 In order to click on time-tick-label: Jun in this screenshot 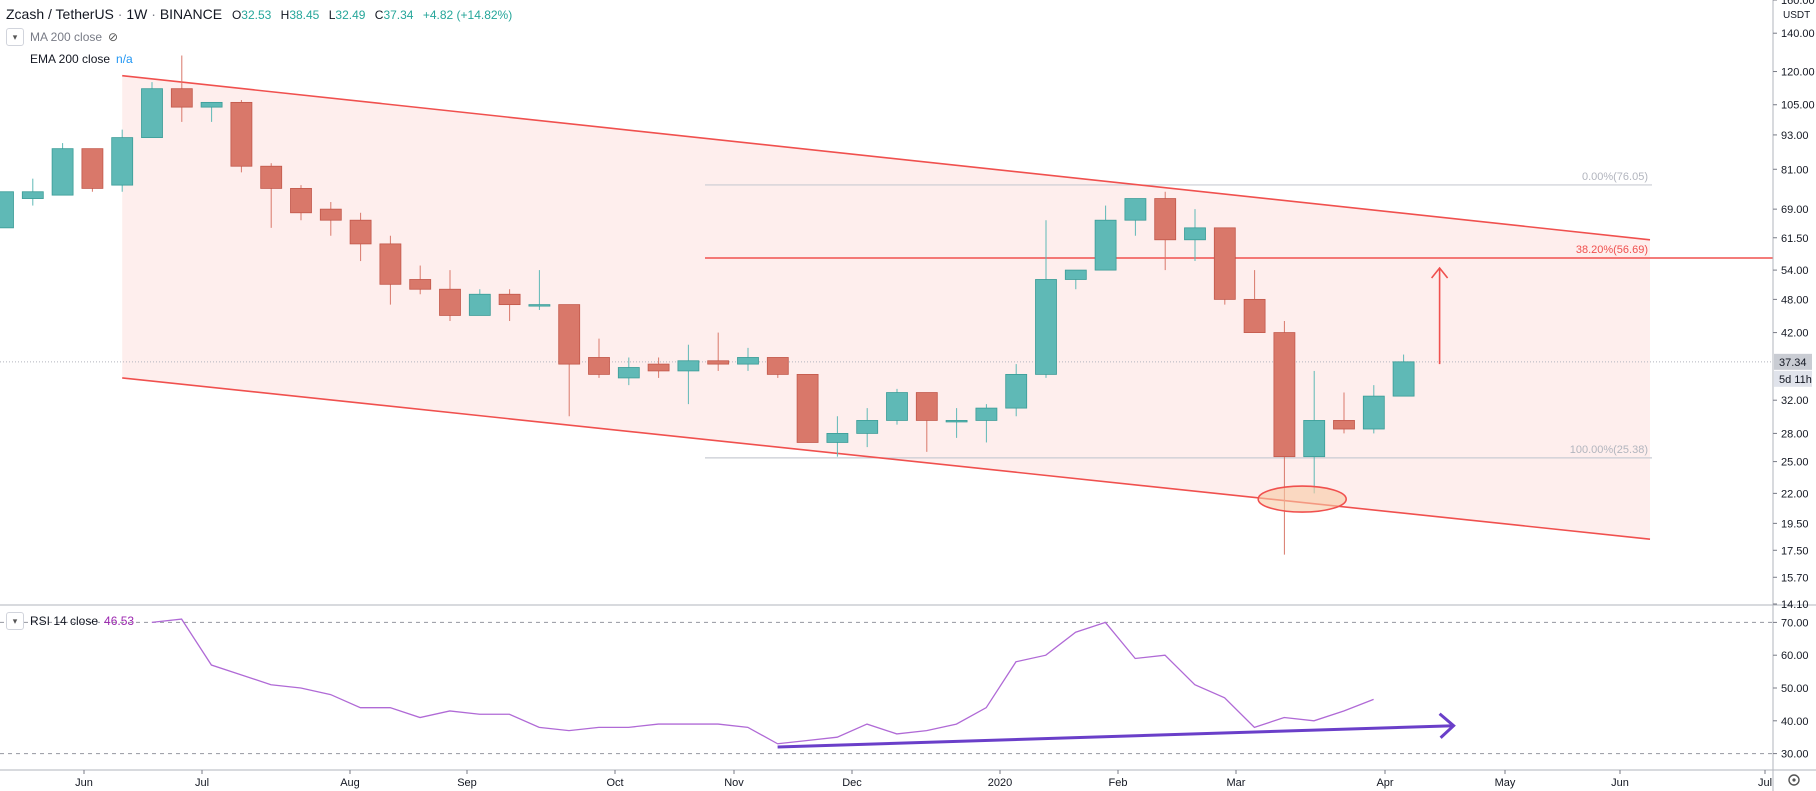, I will do `click(84, 783)`.